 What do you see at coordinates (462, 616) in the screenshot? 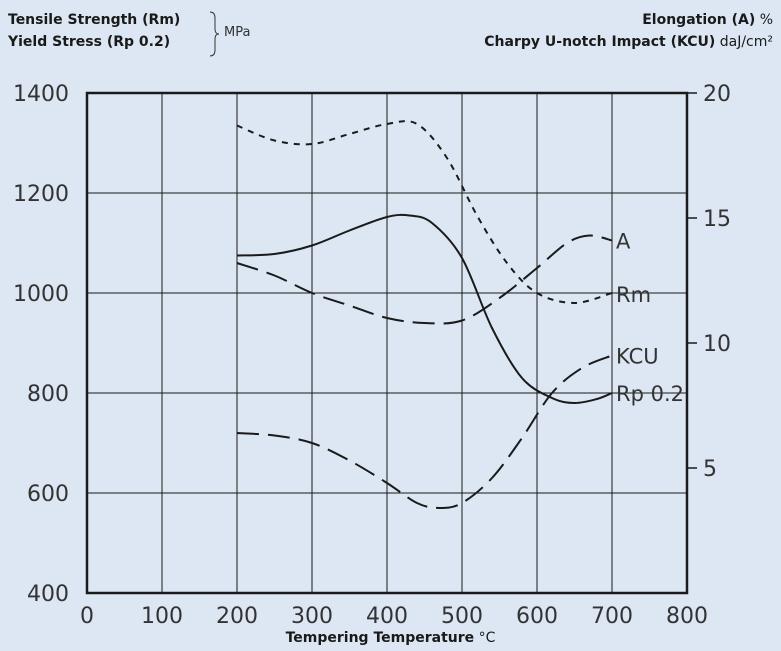
I see `x-tick-label: 500` at bounding box center [462, 616].